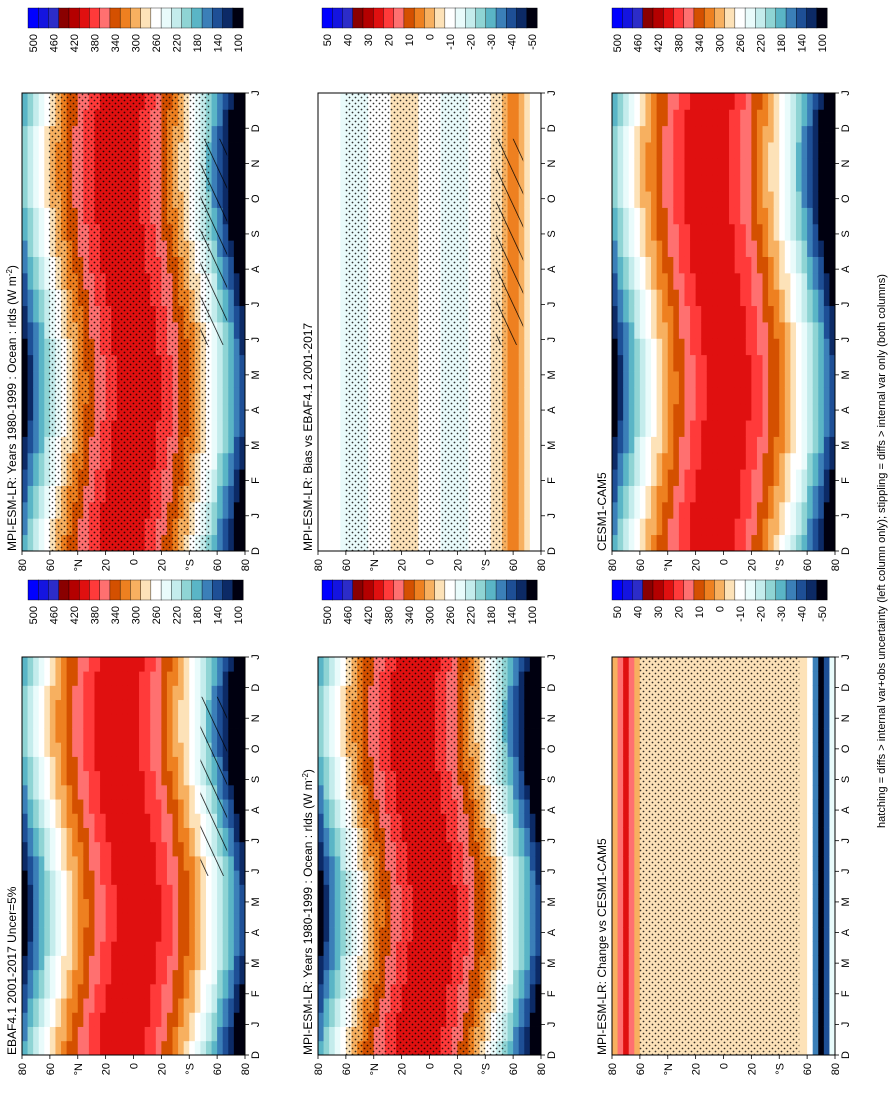  I want to click on lat-tick-label: 20, so click(403, 565).